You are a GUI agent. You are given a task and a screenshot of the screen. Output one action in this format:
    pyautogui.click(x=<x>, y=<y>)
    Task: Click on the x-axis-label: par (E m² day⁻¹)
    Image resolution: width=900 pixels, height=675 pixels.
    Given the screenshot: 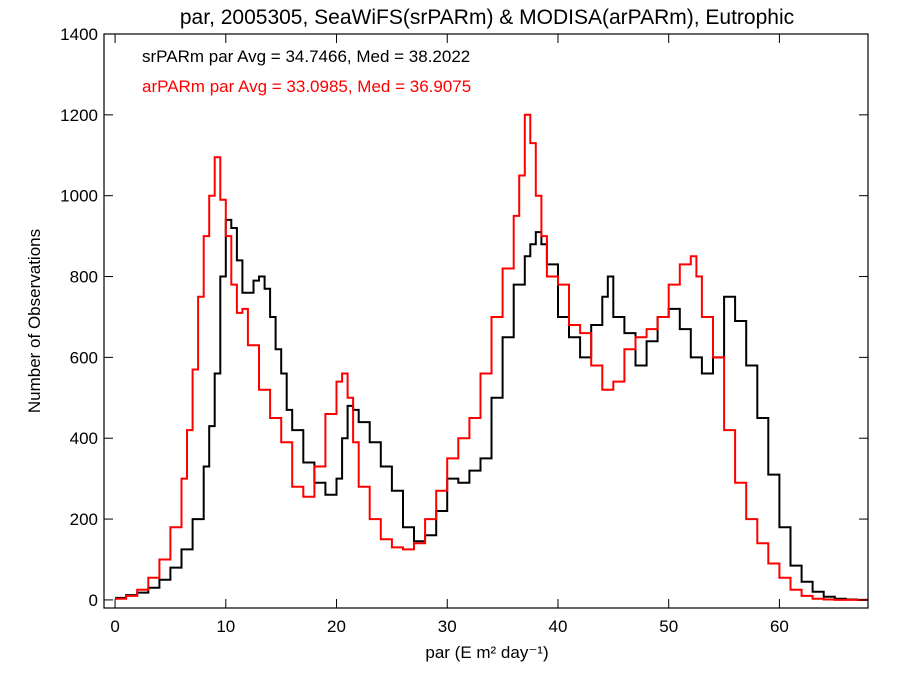 What is the action you would take?
    pyautogui.click(x=486, y=652)
    